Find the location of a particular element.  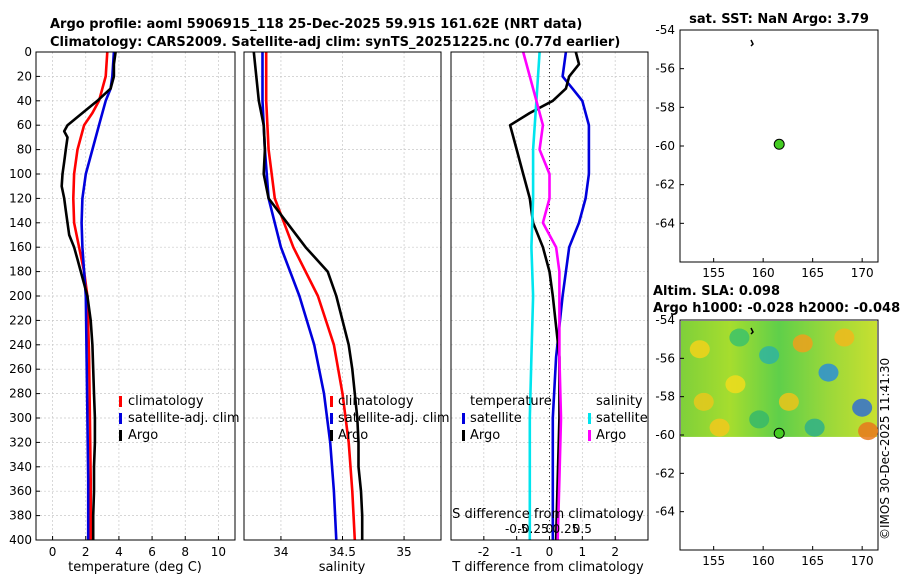

legend-swatch-temp-argo is located at coordinates (463, 435).